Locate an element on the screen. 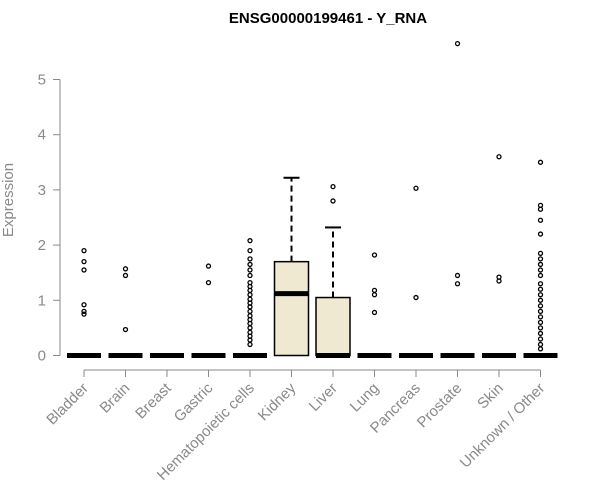  x-tick-label: Lung is located at coordinates (365, 398).